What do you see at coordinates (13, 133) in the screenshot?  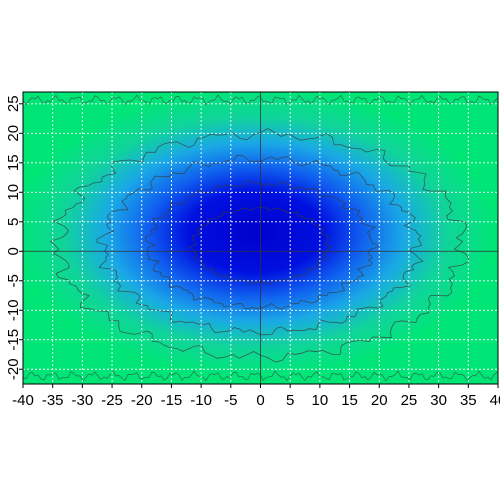 I see `y-tick-label: 20` at bounding box center [13, 133].